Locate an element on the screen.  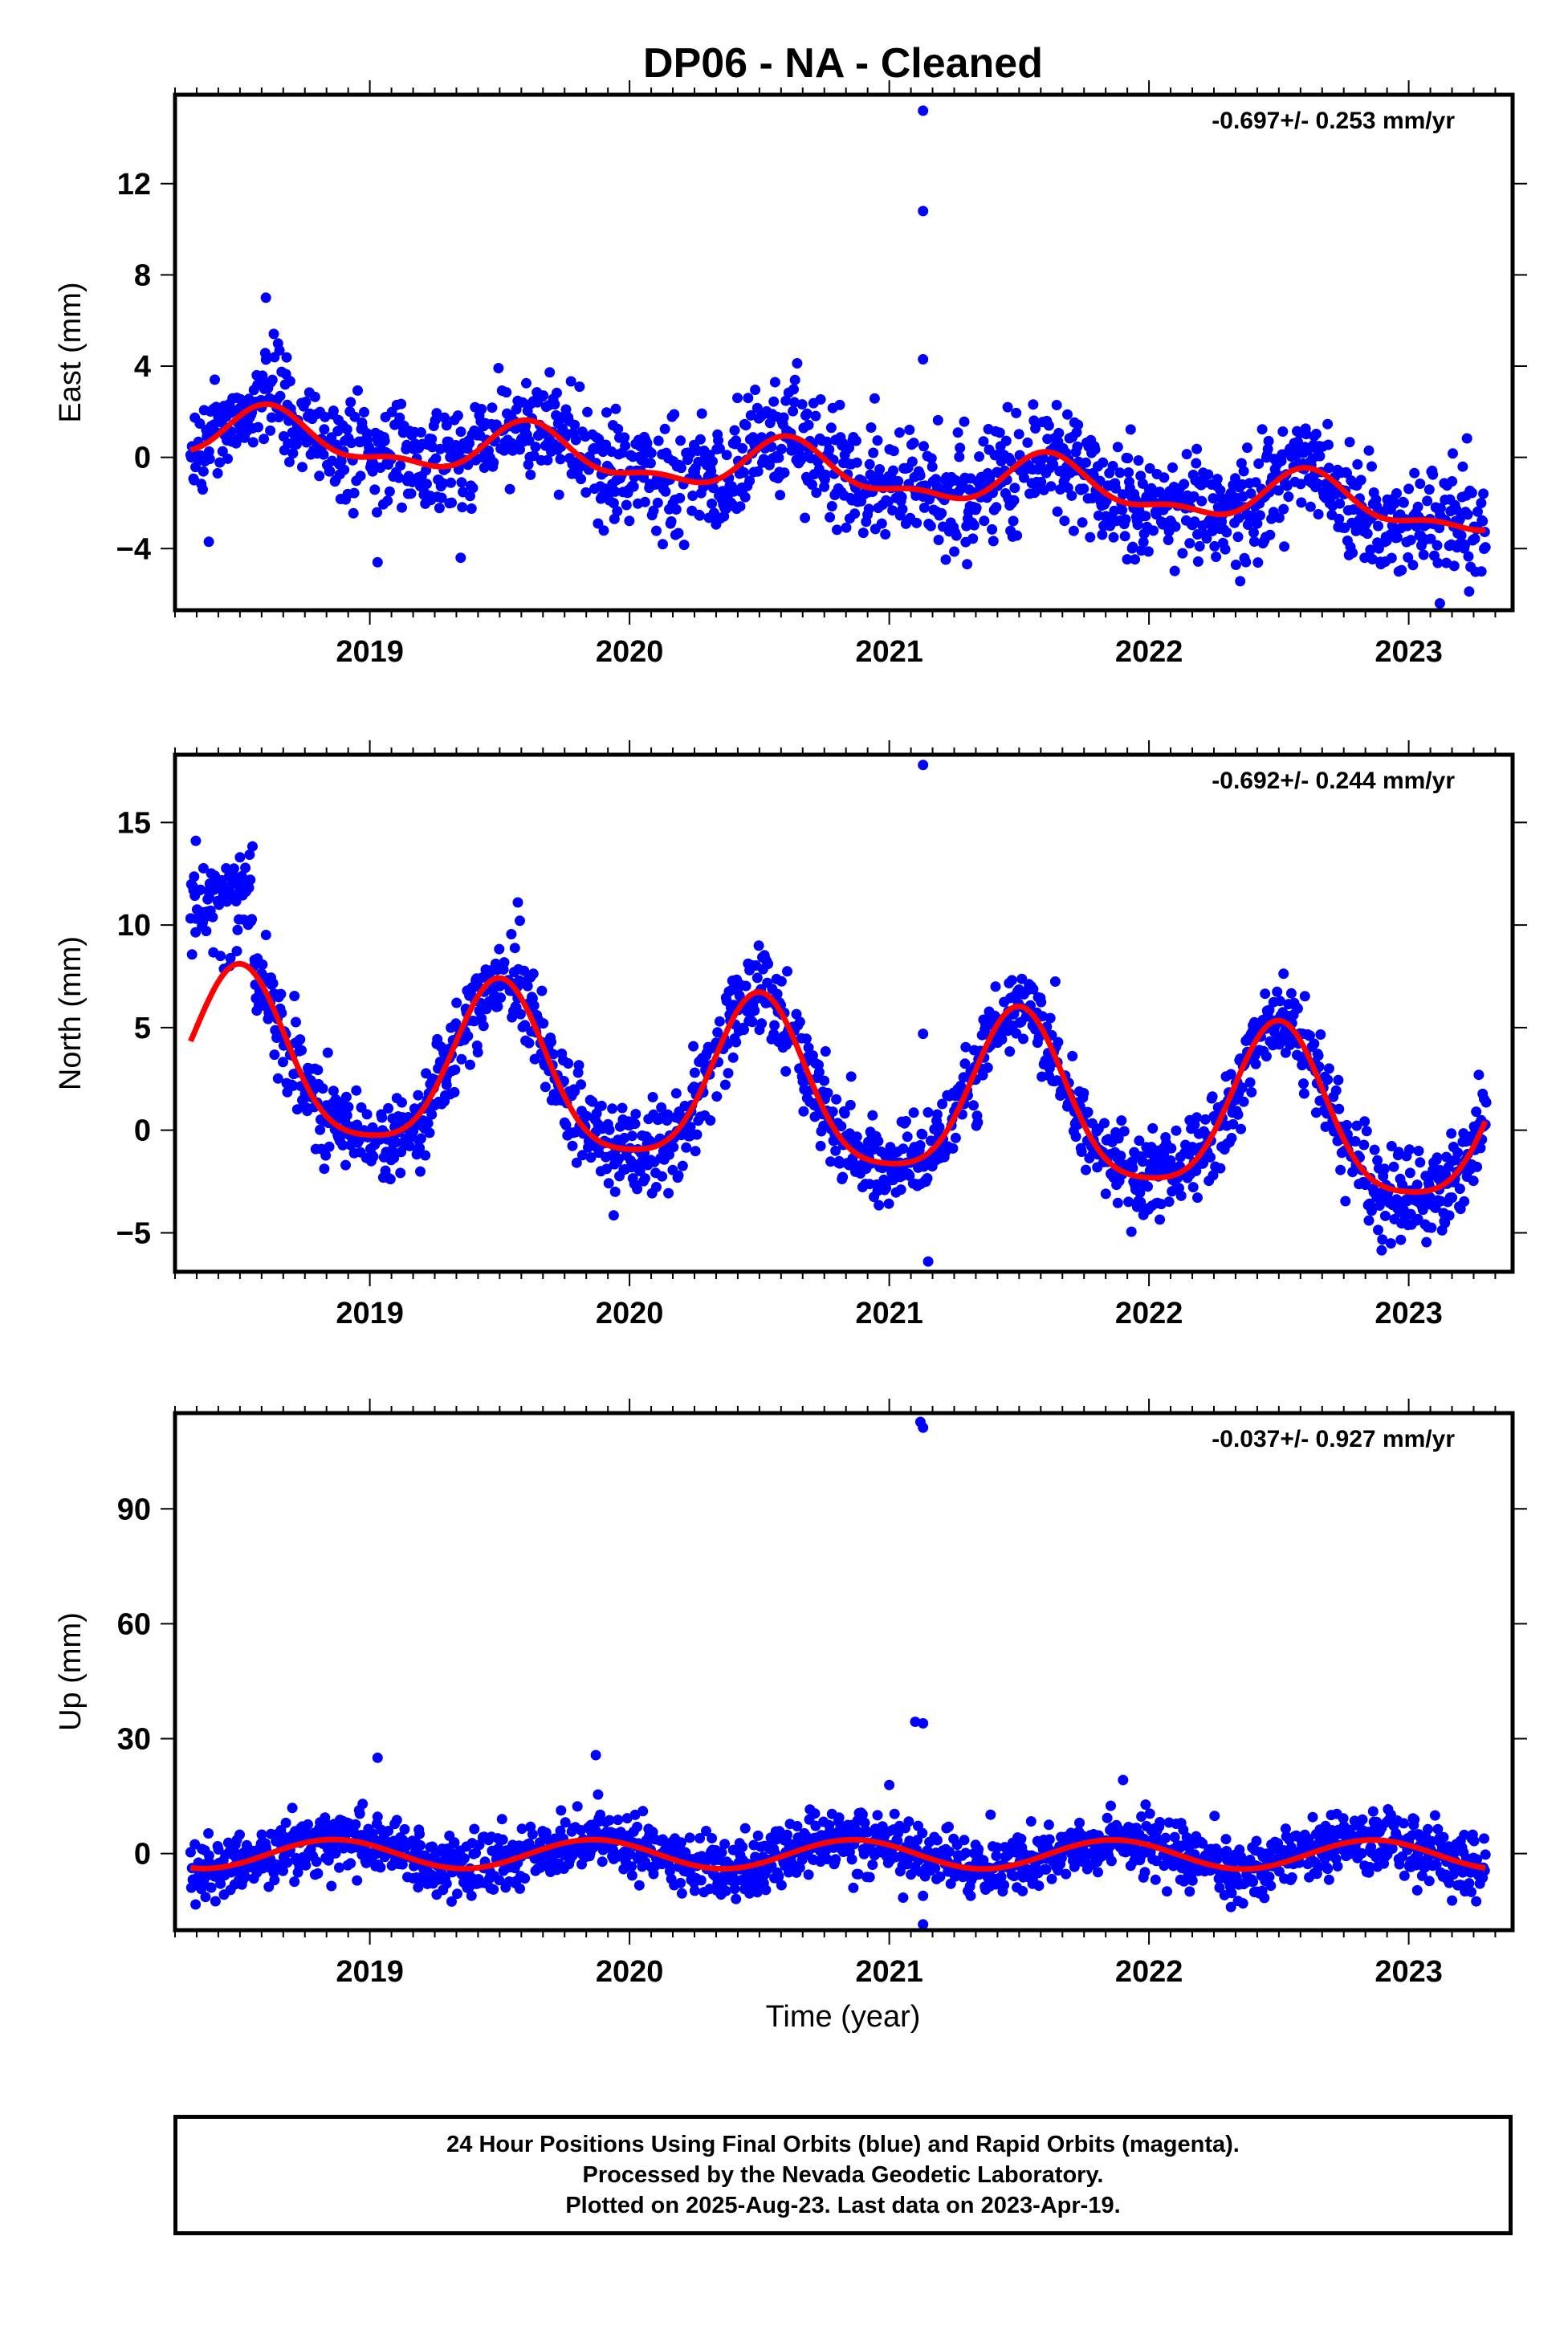
y-tick-label: 0 is located at coordinates (142, 458).